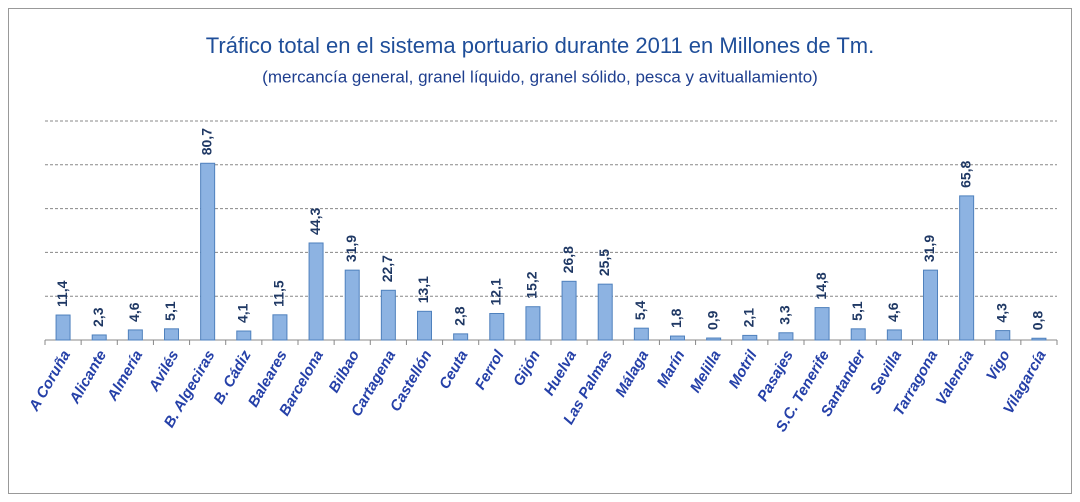 This screenshot has height=502, width=1080. I want to click on value-label: 5,4, so click(640, 310).